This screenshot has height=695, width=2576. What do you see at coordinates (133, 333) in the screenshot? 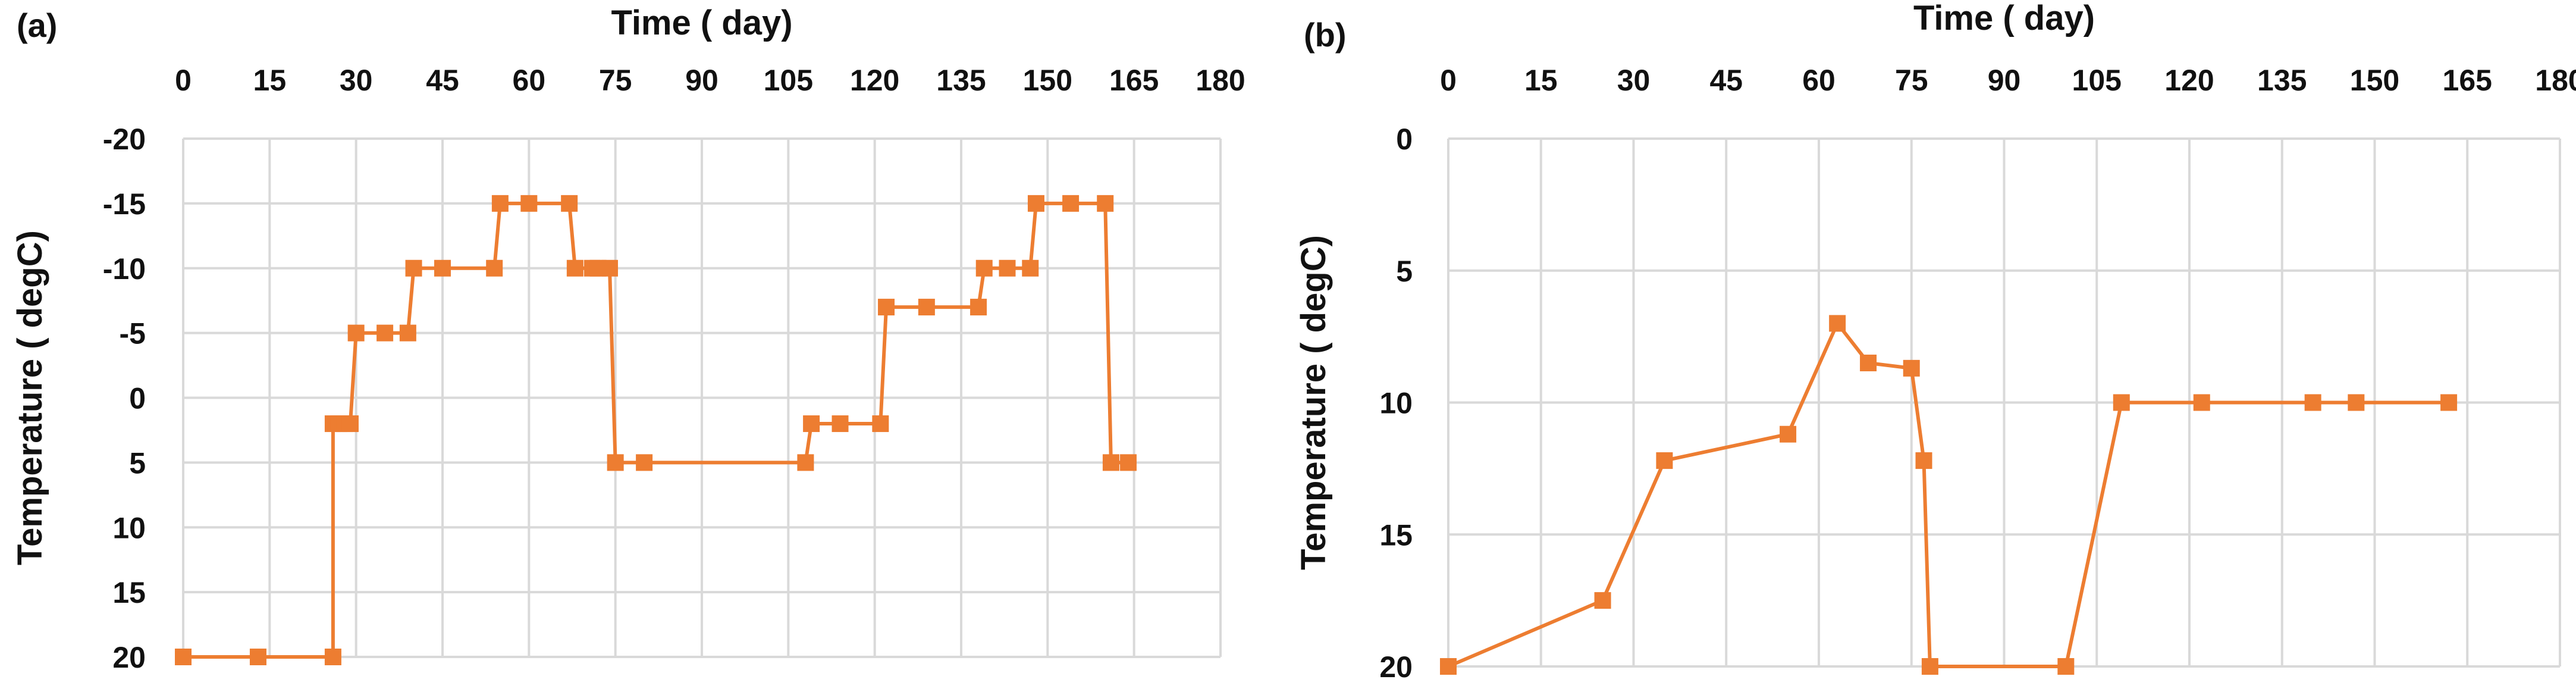
I see `y-tick-label: -5` at bounding box center [133, 333].